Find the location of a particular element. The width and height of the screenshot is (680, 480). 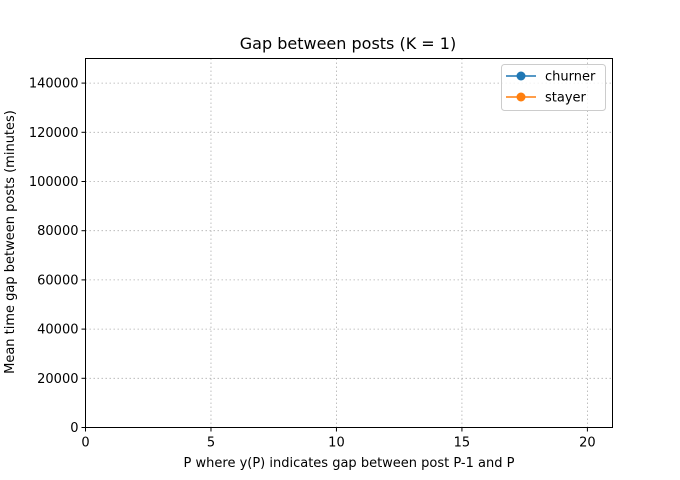

x-ticks: 0 5 10 15 20 is located at coordinates (338, 439).